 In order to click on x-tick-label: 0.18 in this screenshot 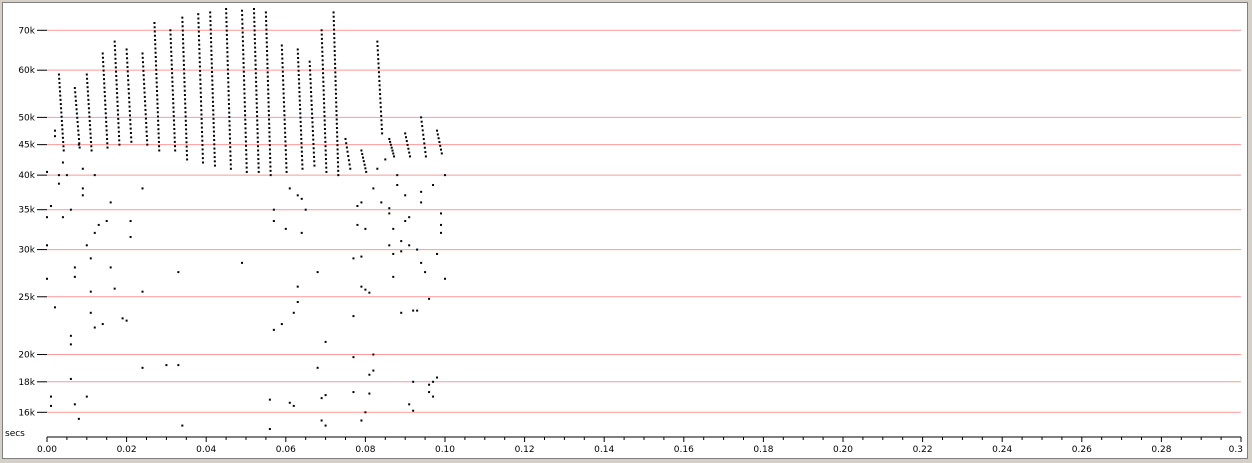, I will do `click(763, 450)`.